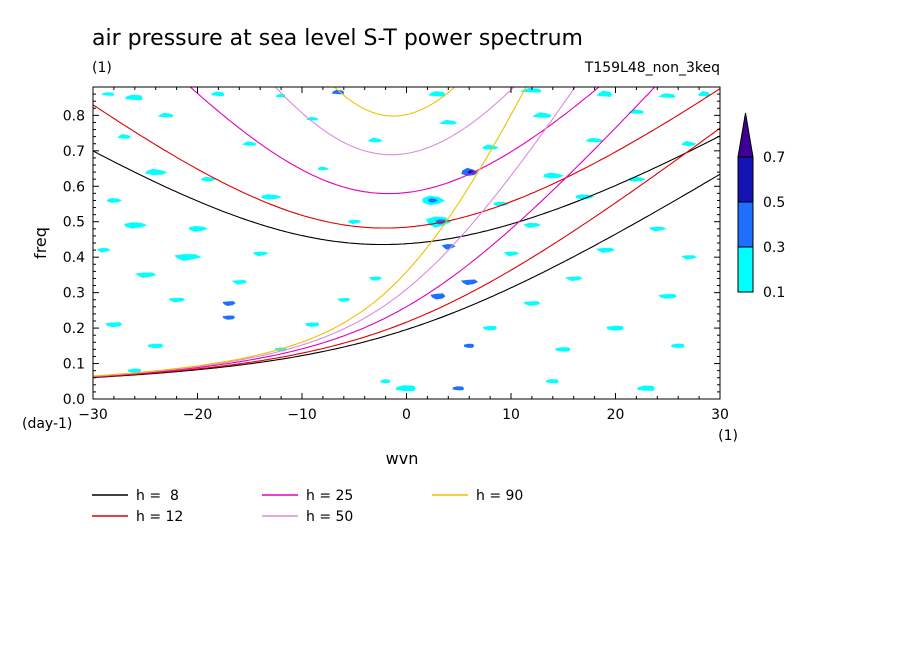 The width and height of the screenshot is (904, 654). I want to click on y-tick-label: 0.2, so click(74, 329).